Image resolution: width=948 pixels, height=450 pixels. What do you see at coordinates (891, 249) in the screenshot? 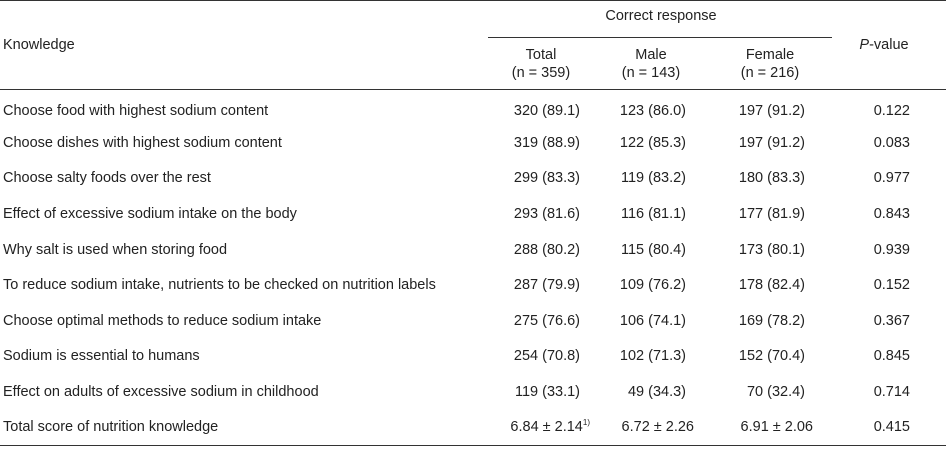
I see `p-value-cell: 0.939` at bounding box center [891, 249].